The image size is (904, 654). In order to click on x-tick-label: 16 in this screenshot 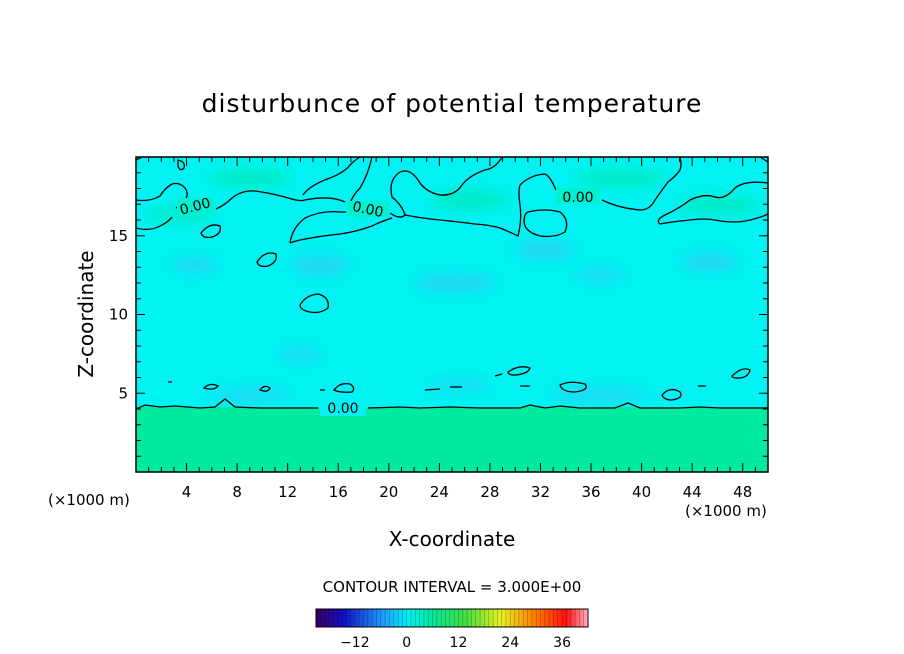, I will do `click(338, 492)`.